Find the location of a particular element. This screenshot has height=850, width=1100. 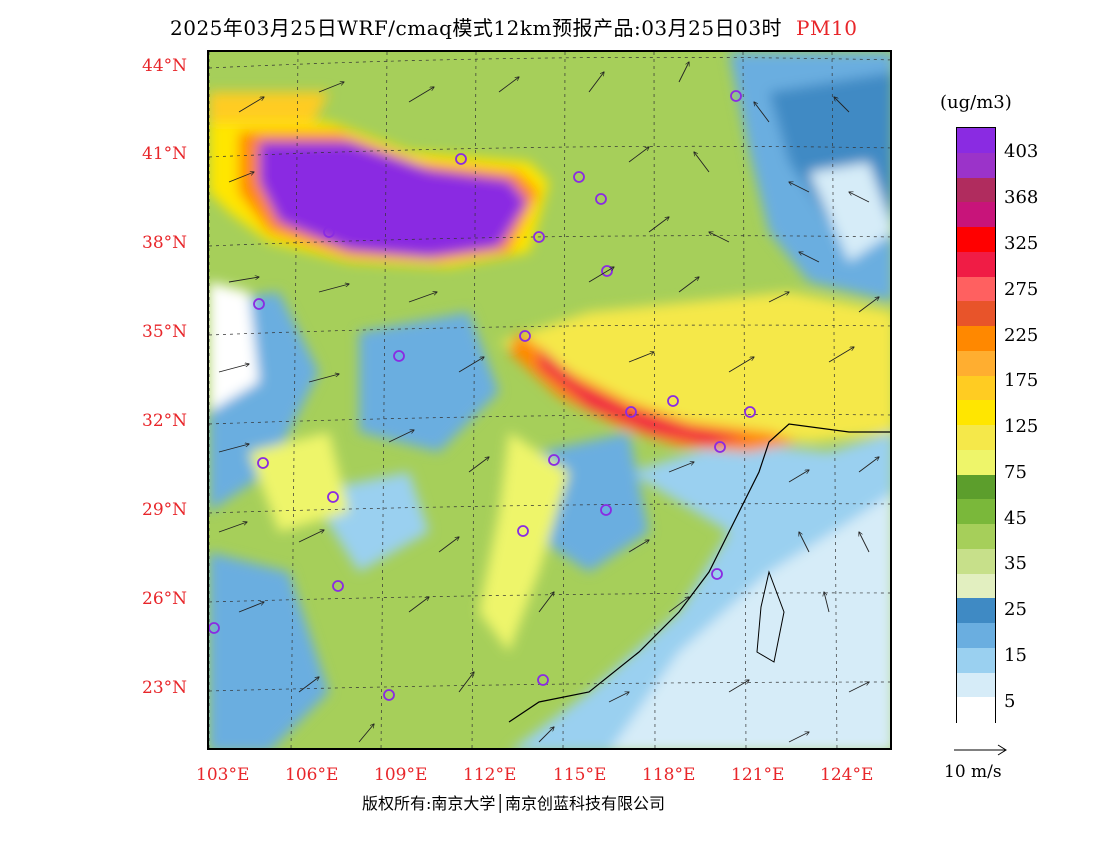

copyright-text: 版权所有:南京大学│南京创蓝科技有限公司 is located at coordinates (514, 803).